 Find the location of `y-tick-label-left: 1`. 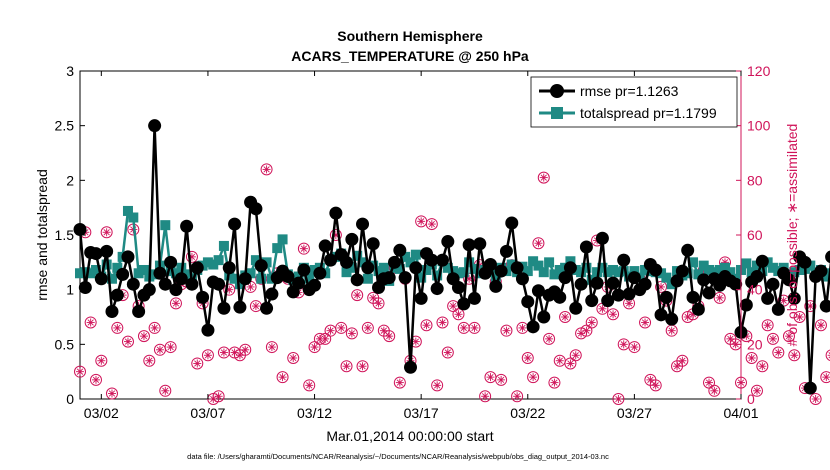

y-tick-label-left: 1 is located at coordinates (70, 290).